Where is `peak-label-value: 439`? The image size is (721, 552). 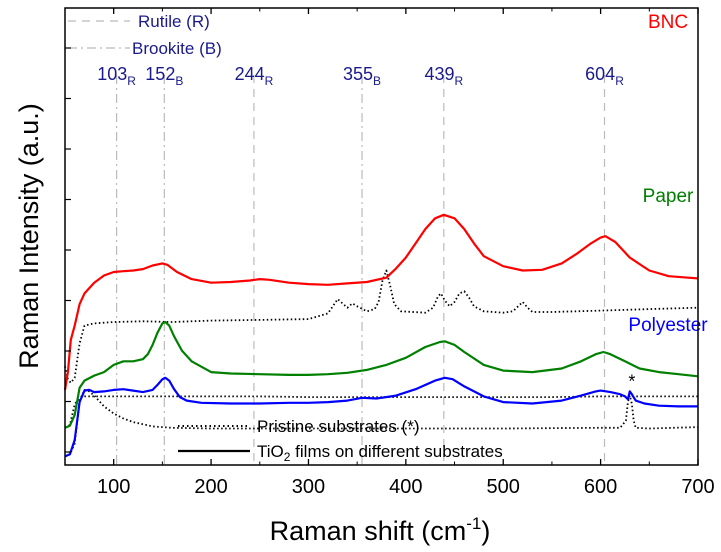 peak-label-value: 439 is located at coordinates (439, 74).